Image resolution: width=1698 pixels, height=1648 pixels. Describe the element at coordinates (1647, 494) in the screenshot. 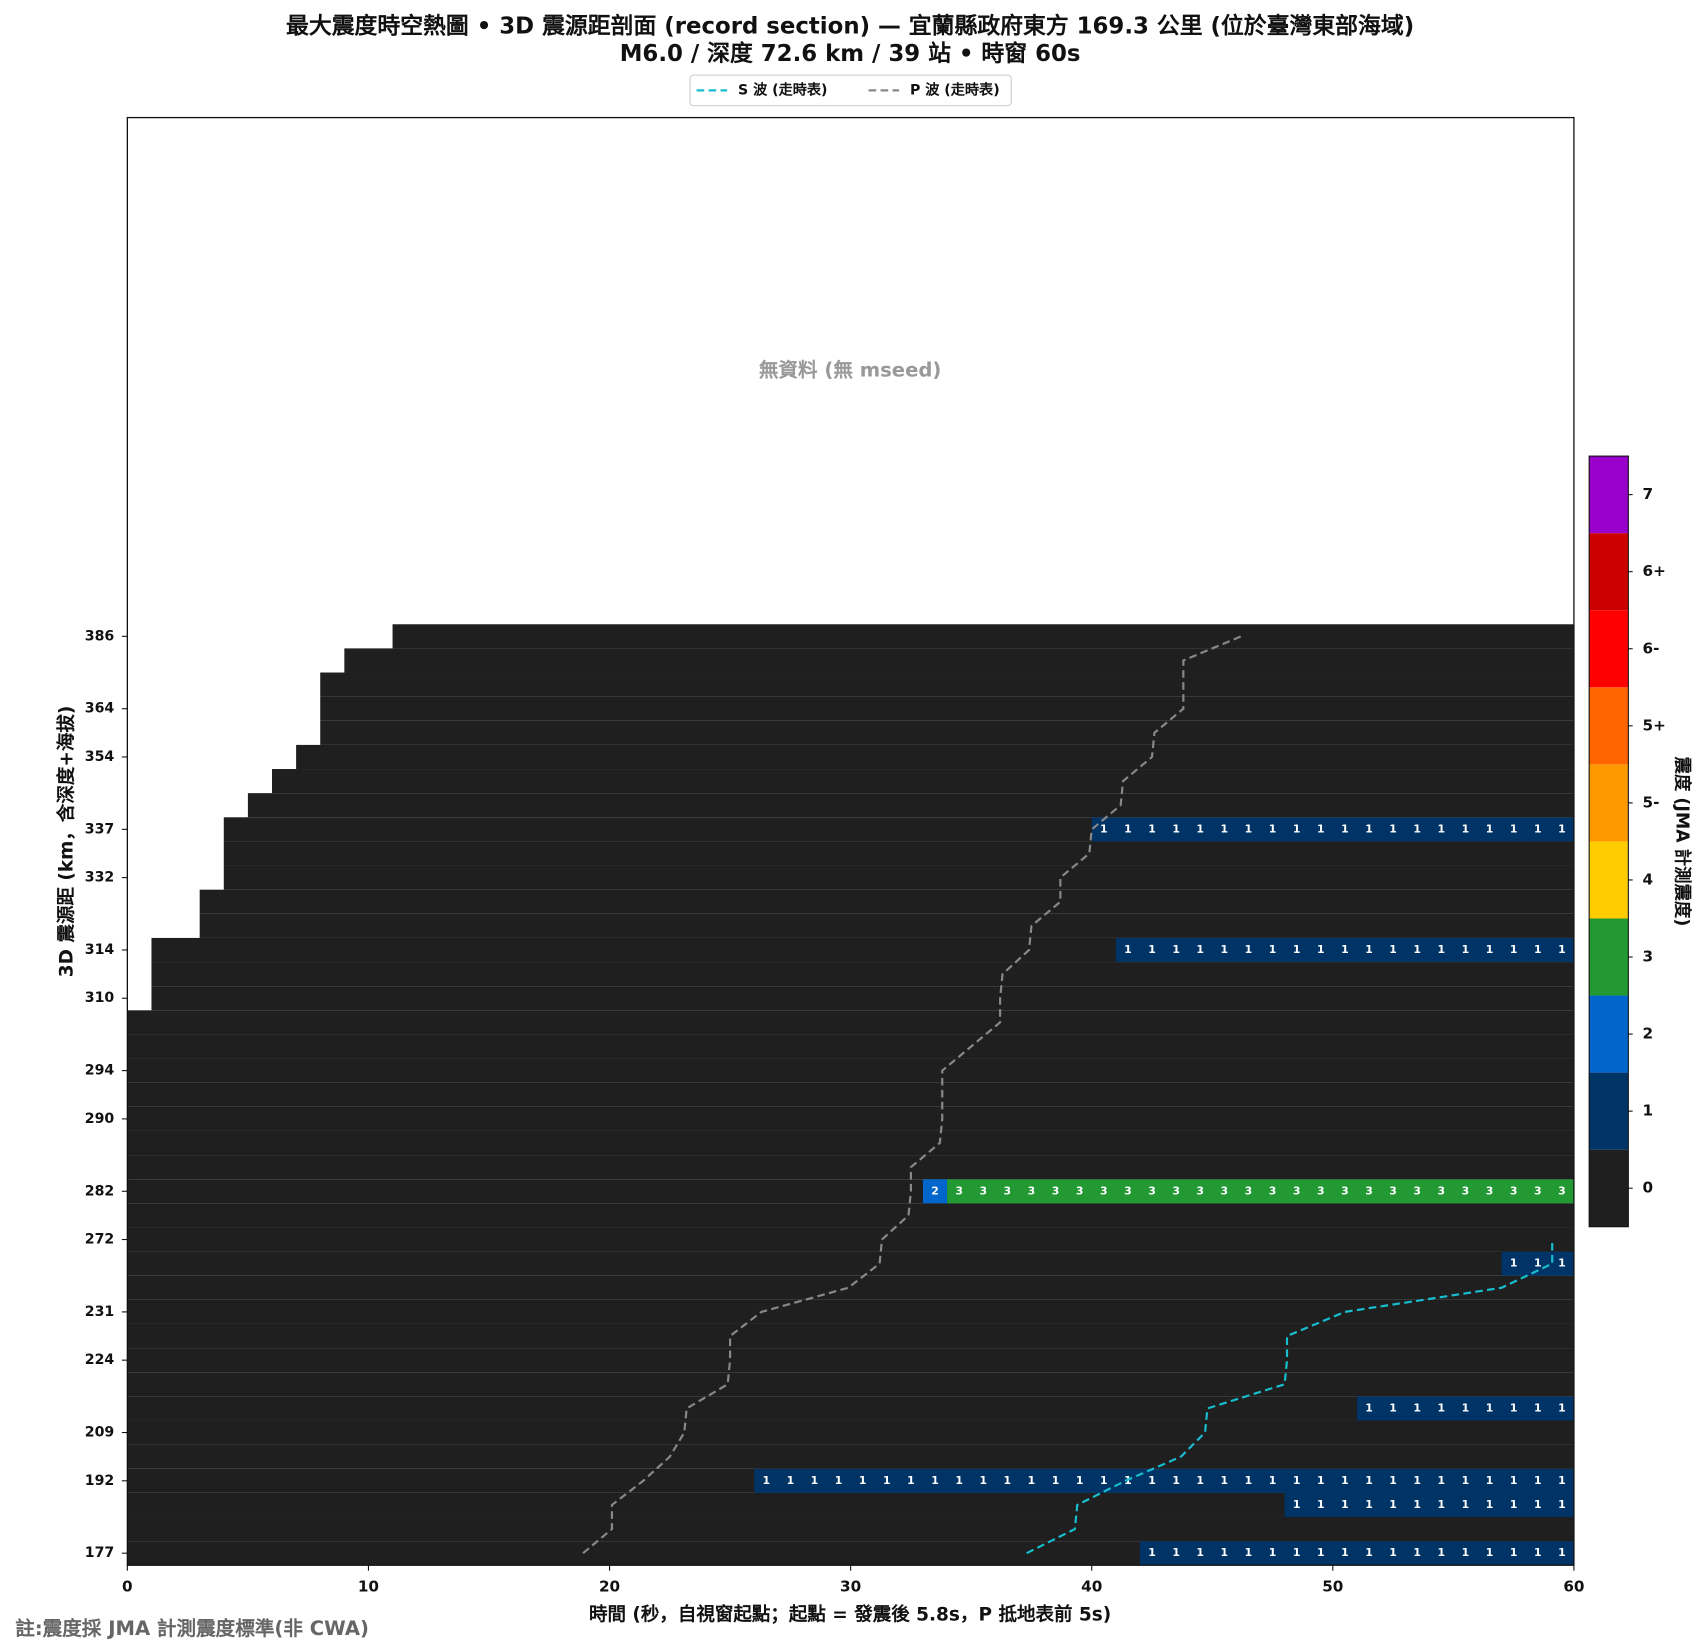

I see `colorbar-tick-label: 7` at that location.